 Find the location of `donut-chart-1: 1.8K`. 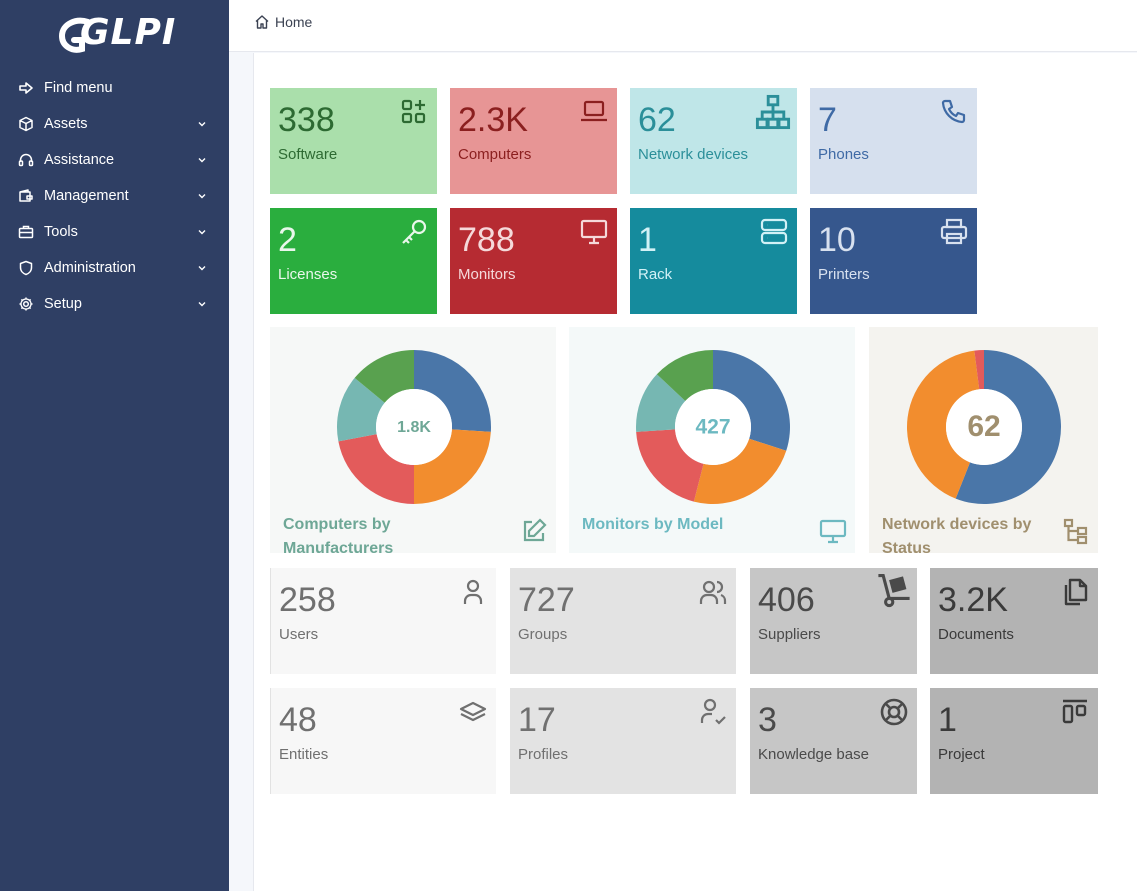

donut-chart-1: 1.8K is located at coordinates (414, 427).